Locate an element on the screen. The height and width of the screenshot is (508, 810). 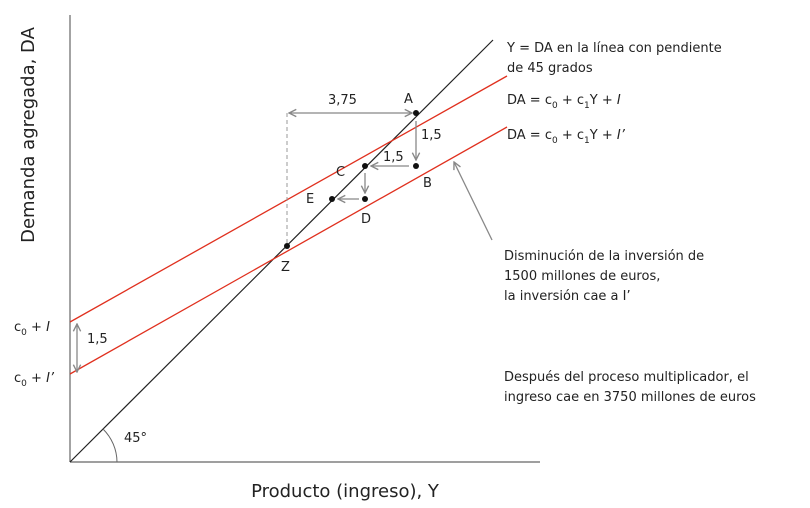
point-label: D is located at coordinates (366, 219).